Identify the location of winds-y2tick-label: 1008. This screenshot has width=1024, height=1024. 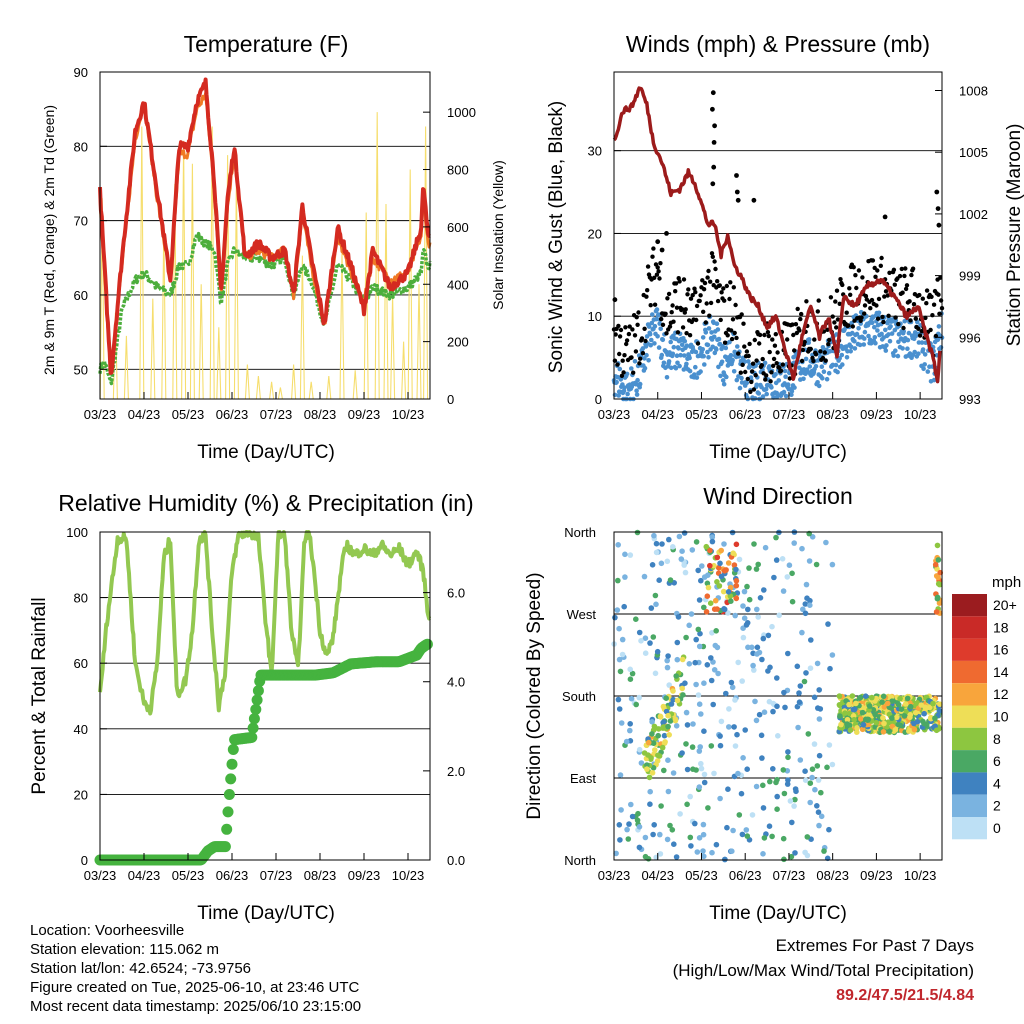
(973, 91).